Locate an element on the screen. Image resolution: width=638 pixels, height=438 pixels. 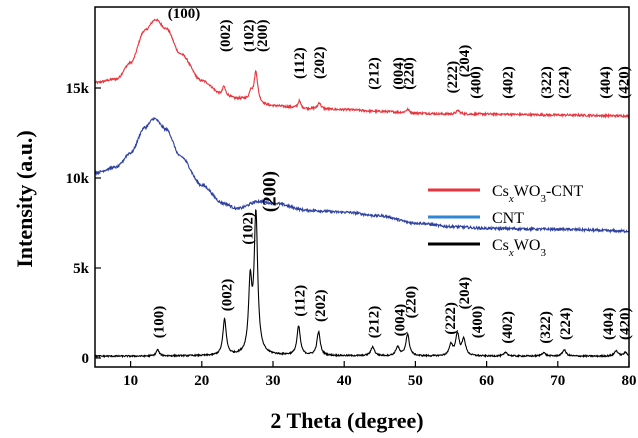
x-axis-title: 2 Theta (degree) is located at coordinates (346, 420).